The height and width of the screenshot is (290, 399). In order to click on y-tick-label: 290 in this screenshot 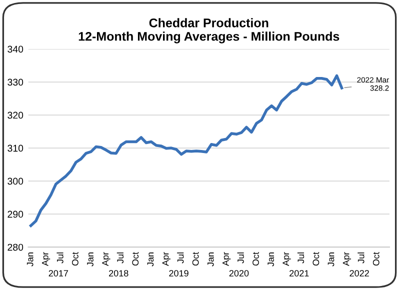, I will do `click(16, 214)`.